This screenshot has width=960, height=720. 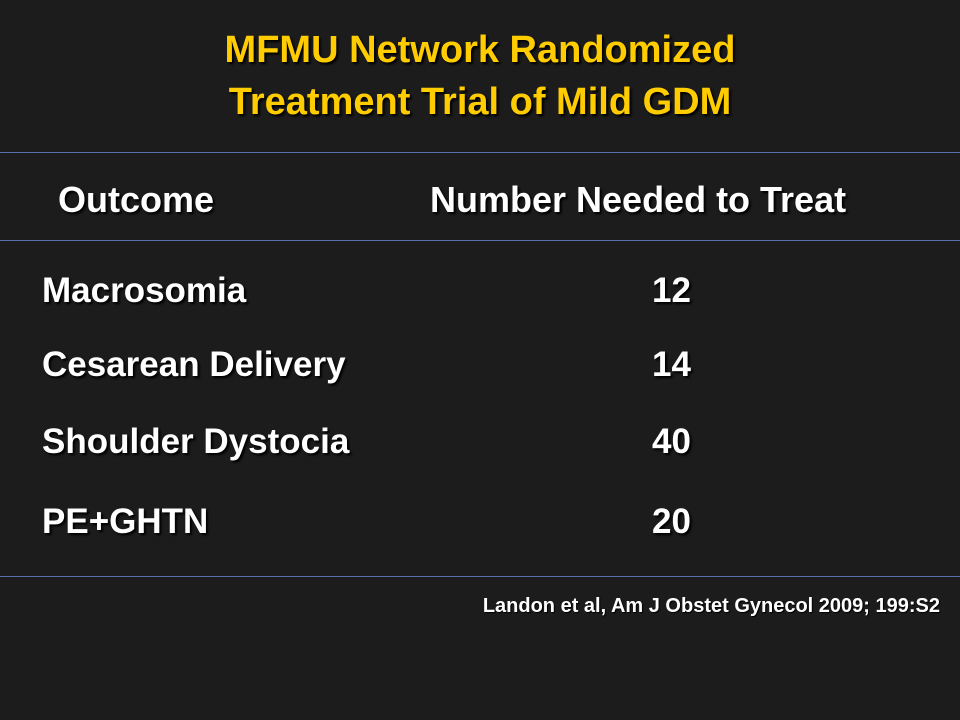 What do you see at coordinates (480, 576) in the screenshot?
I see `divider-bottom` at bounding box center [480, 576].